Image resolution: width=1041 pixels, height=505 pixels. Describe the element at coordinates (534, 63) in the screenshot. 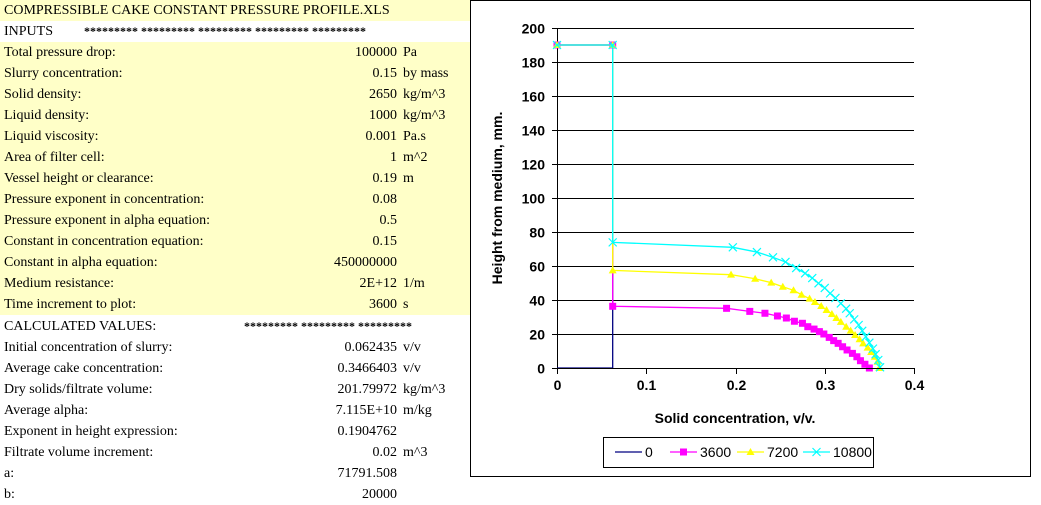

I see `y-tick-label: 180` at that location.